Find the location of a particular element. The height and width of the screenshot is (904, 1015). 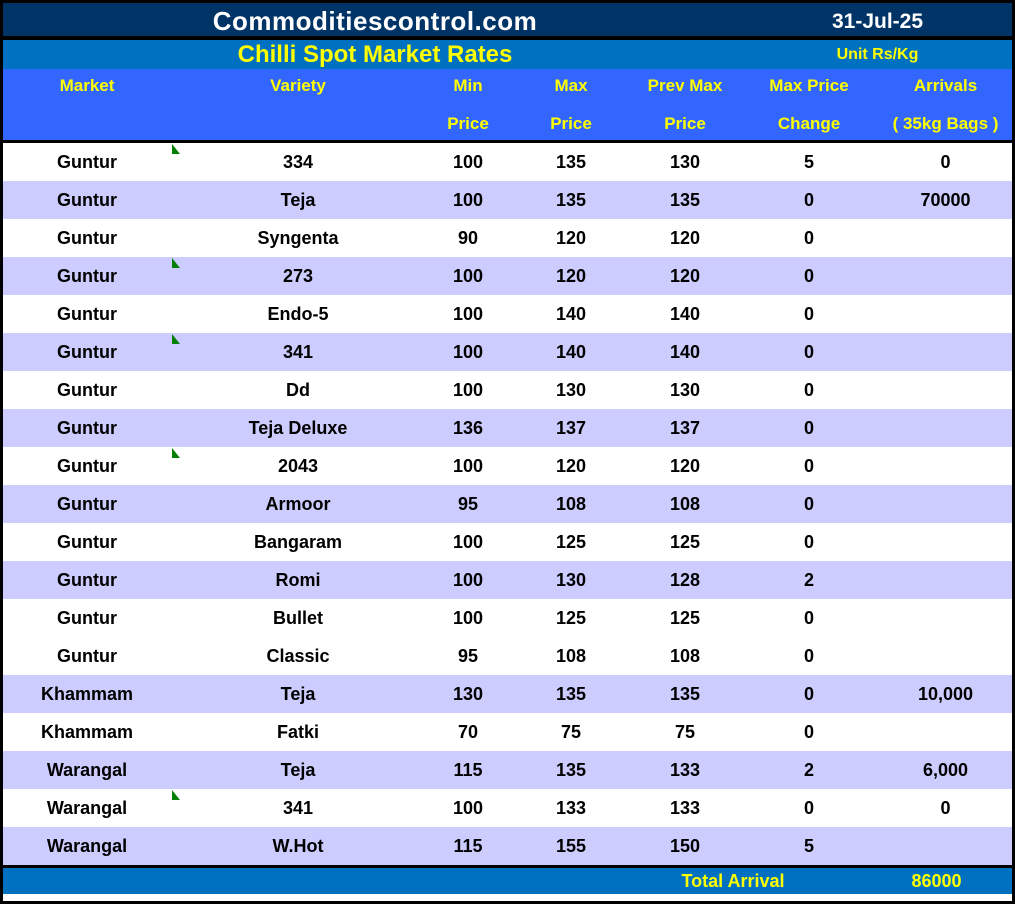

header-line2: ( 35kg Bags ) is located at coordinates (945, 123).